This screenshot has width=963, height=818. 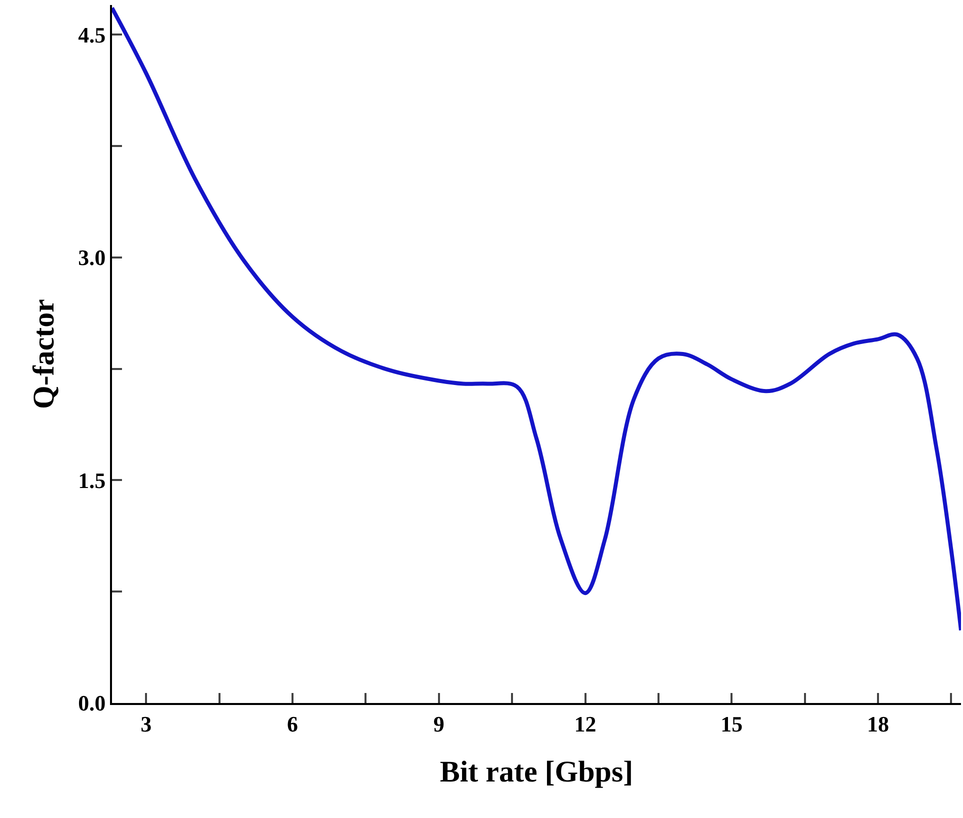 What do you see at coordinates (146, 723) in the screenshot?
I see `x-tick-label: 3` at bounding box center [146, 723].